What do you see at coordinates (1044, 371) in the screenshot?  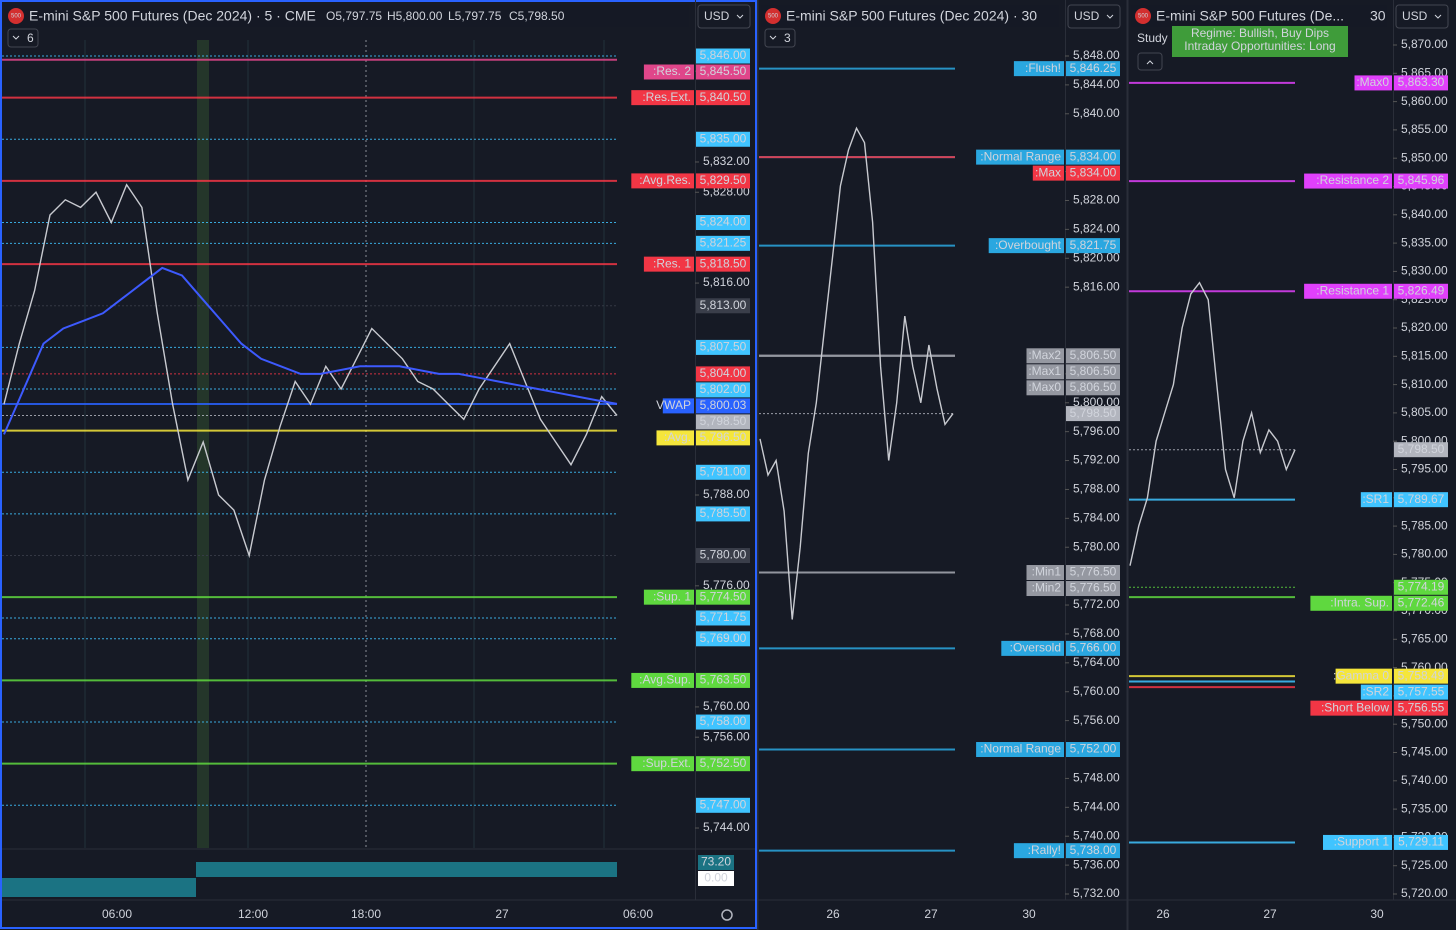 I see `level-name: :Max1` at bounding box center [1044, 371].